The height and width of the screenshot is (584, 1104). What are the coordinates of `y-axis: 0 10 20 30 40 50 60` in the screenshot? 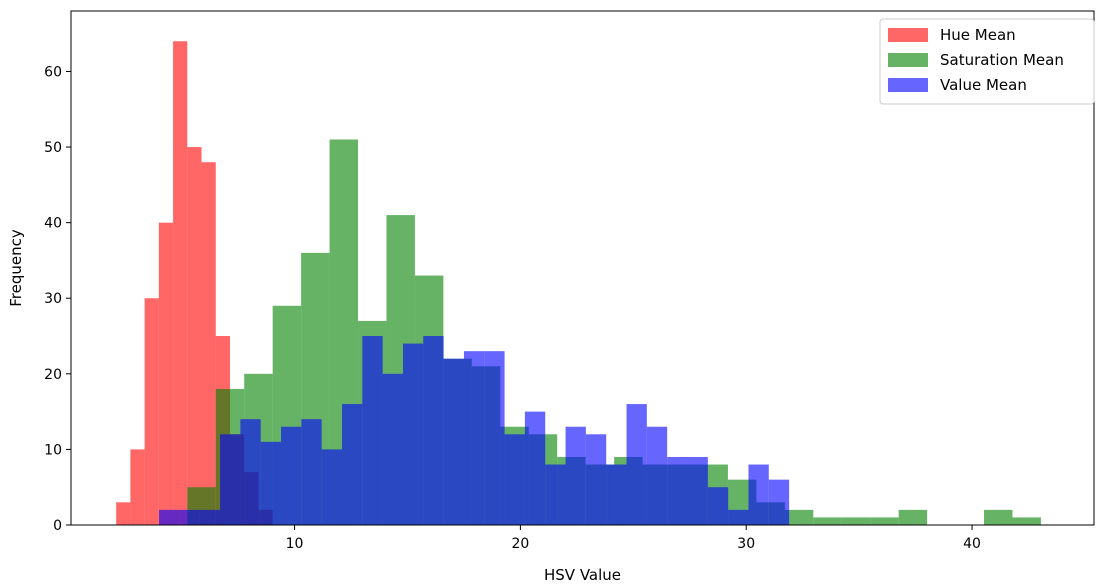 It's located at (57, 299).